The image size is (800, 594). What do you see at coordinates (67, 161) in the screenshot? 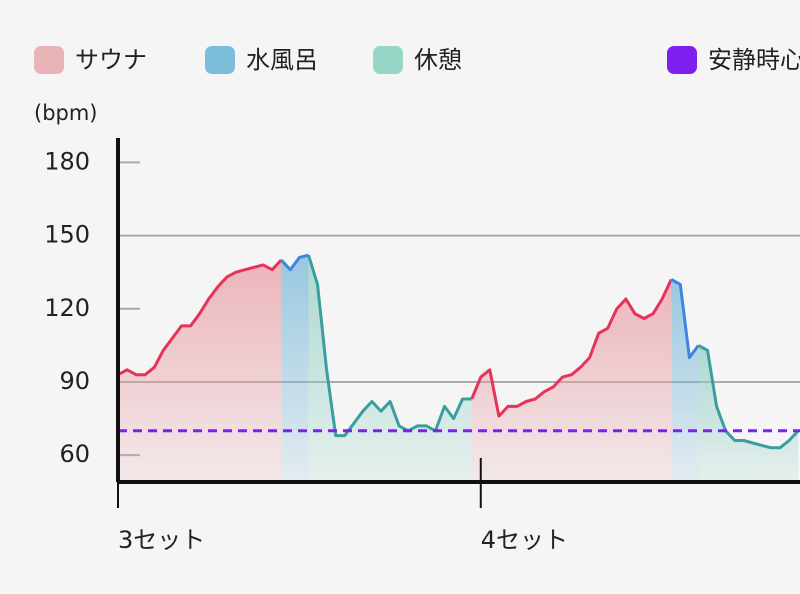
I see `y-tick-label: 180` at bounding box center [67, 161].